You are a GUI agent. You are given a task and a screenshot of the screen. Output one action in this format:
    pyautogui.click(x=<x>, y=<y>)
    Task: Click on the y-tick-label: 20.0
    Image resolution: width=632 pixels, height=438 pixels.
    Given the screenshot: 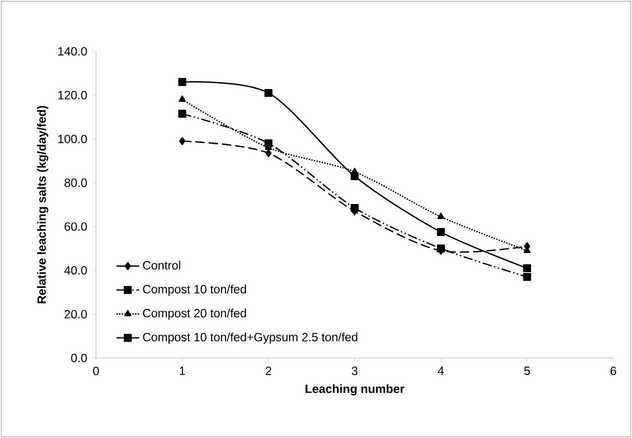 What is the action you would take?
    pyautogui.click(x=75, y=314)
    